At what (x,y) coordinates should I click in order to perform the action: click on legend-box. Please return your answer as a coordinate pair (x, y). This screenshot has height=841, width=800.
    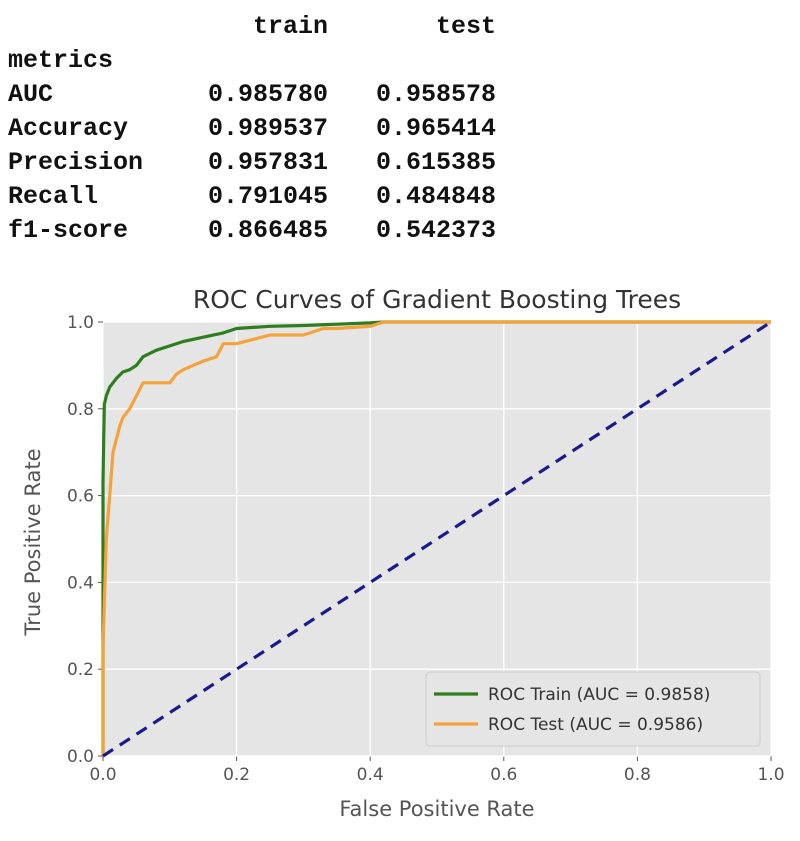
    Looking at the image, I should click on (593, 709).